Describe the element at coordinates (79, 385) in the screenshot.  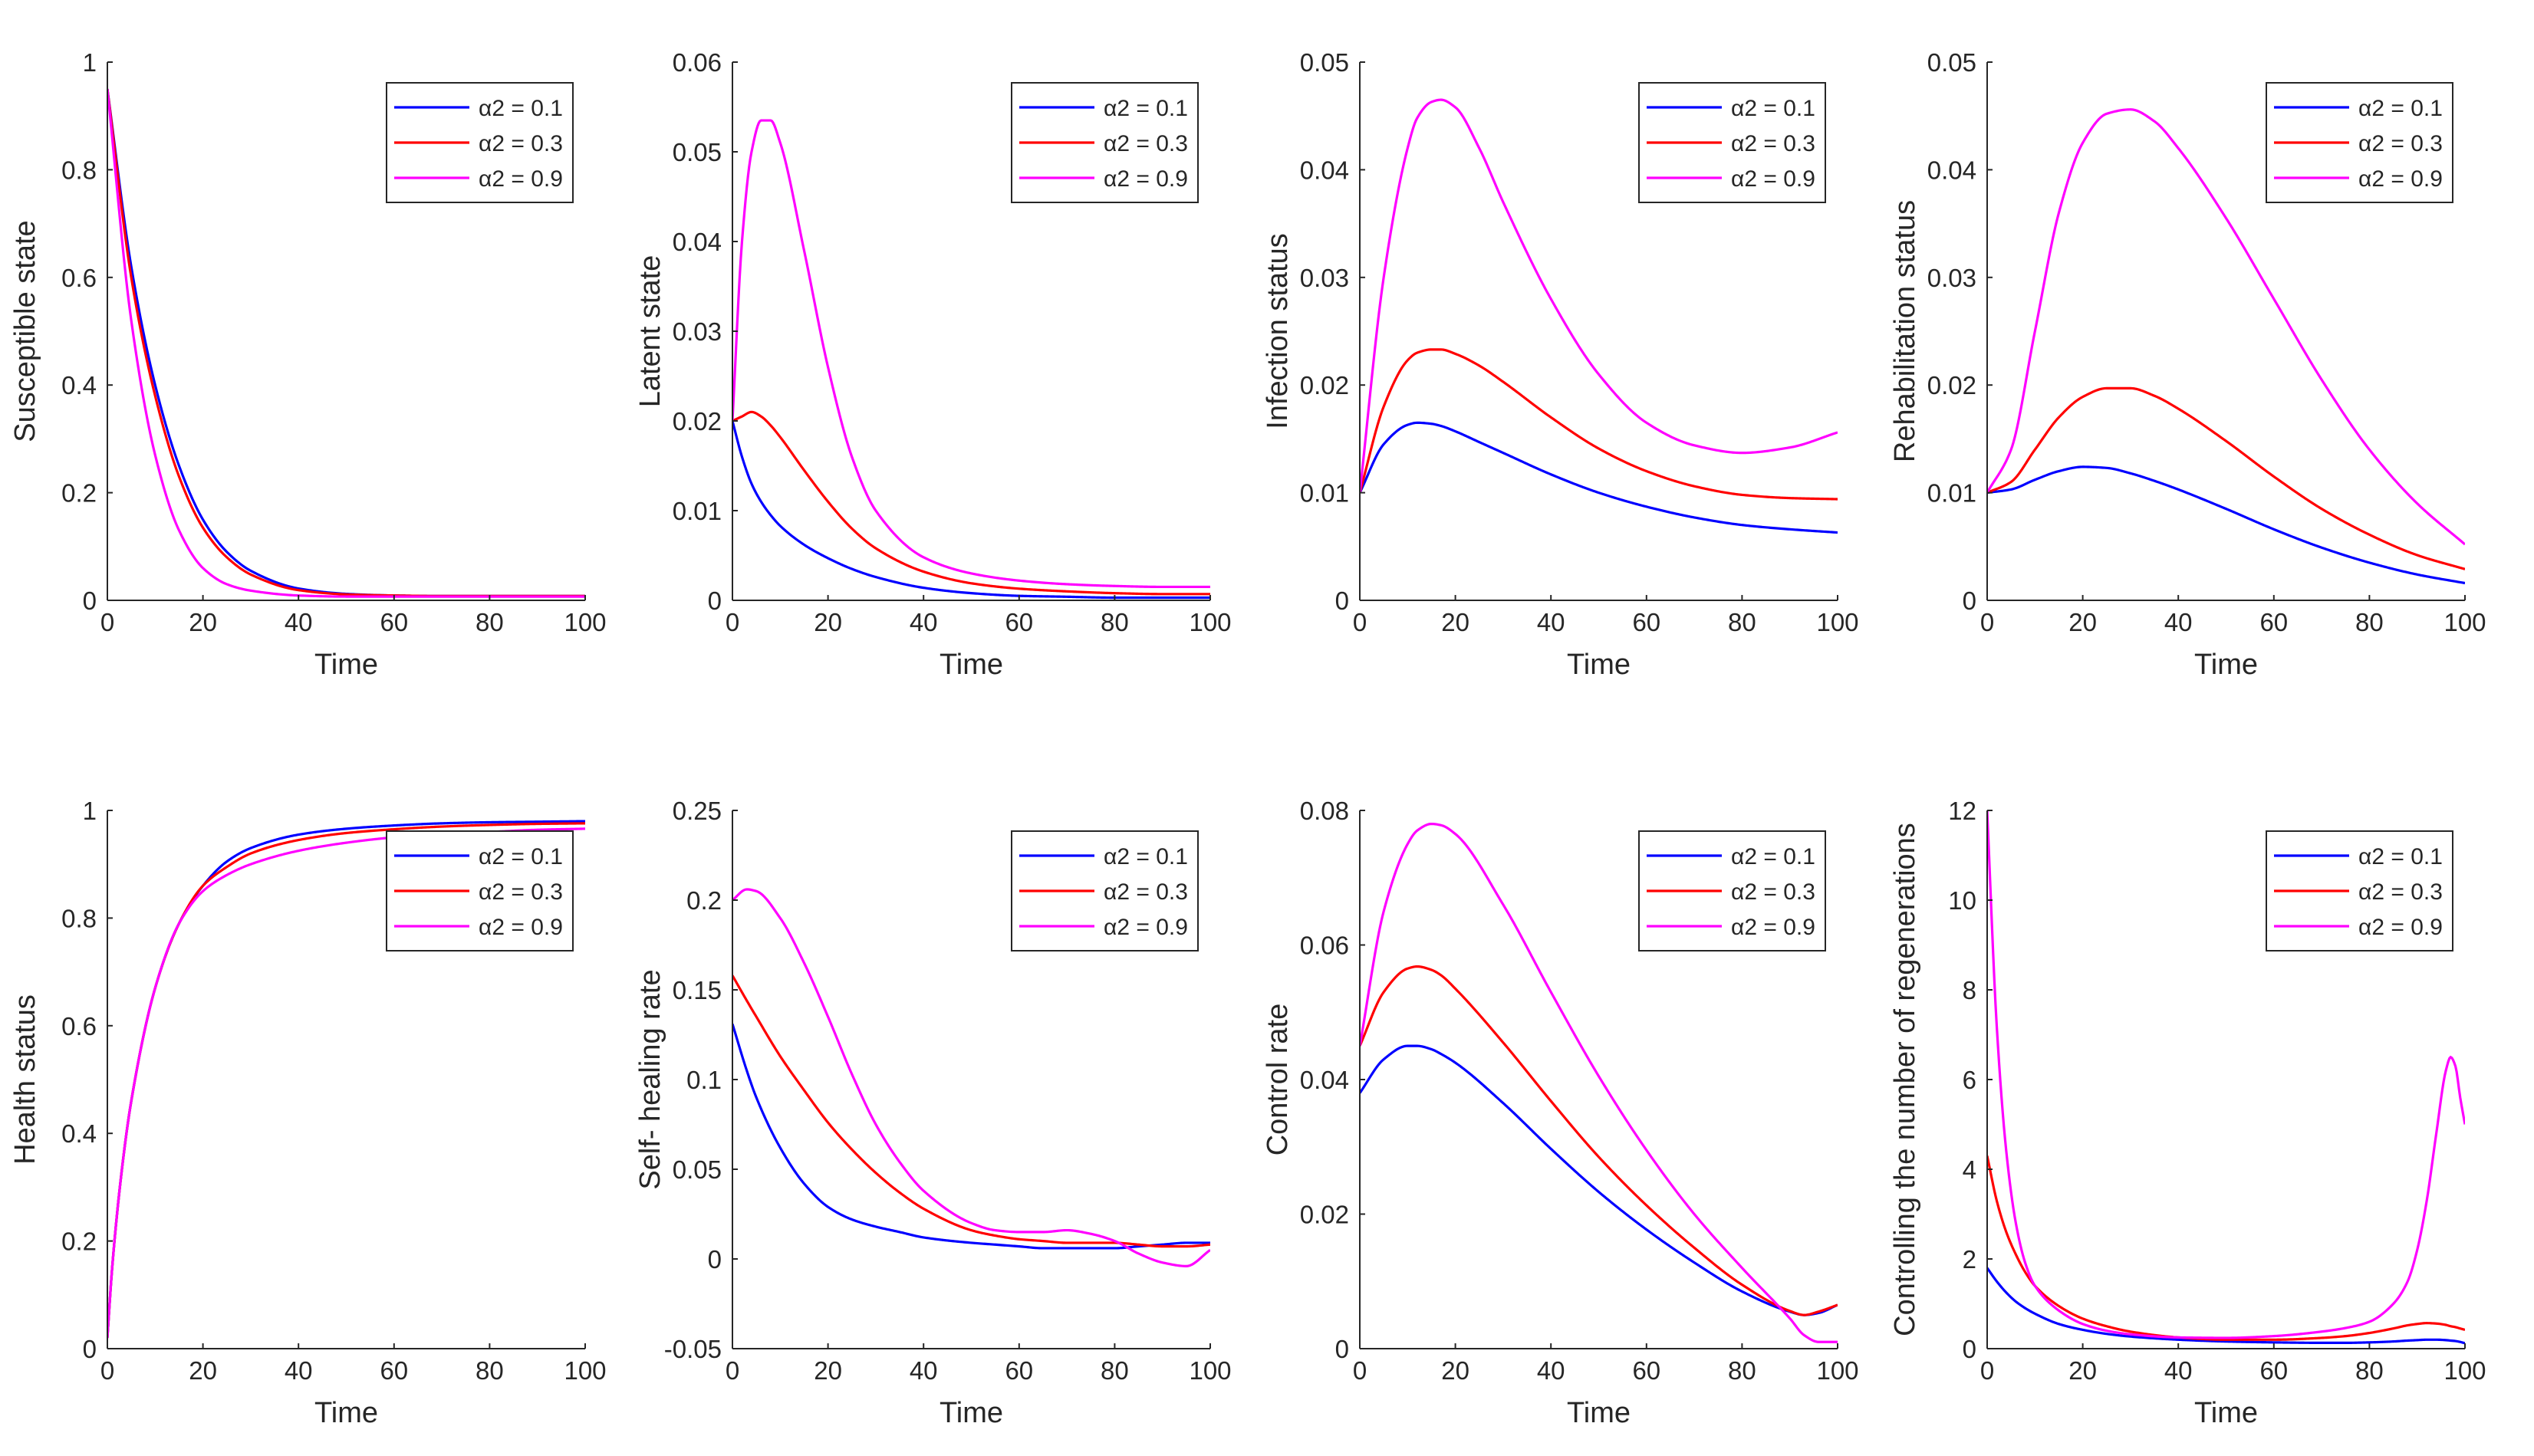
I see `y-tick-label: 0.4` at that location.